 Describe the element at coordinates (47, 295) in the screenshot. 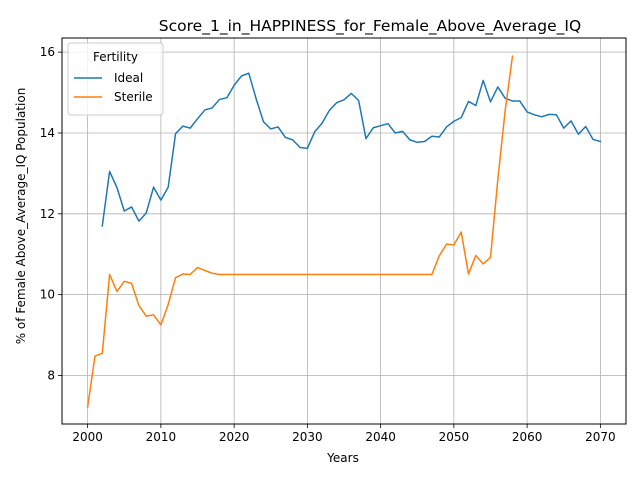

I see `y-tick-label: 10` at that location.